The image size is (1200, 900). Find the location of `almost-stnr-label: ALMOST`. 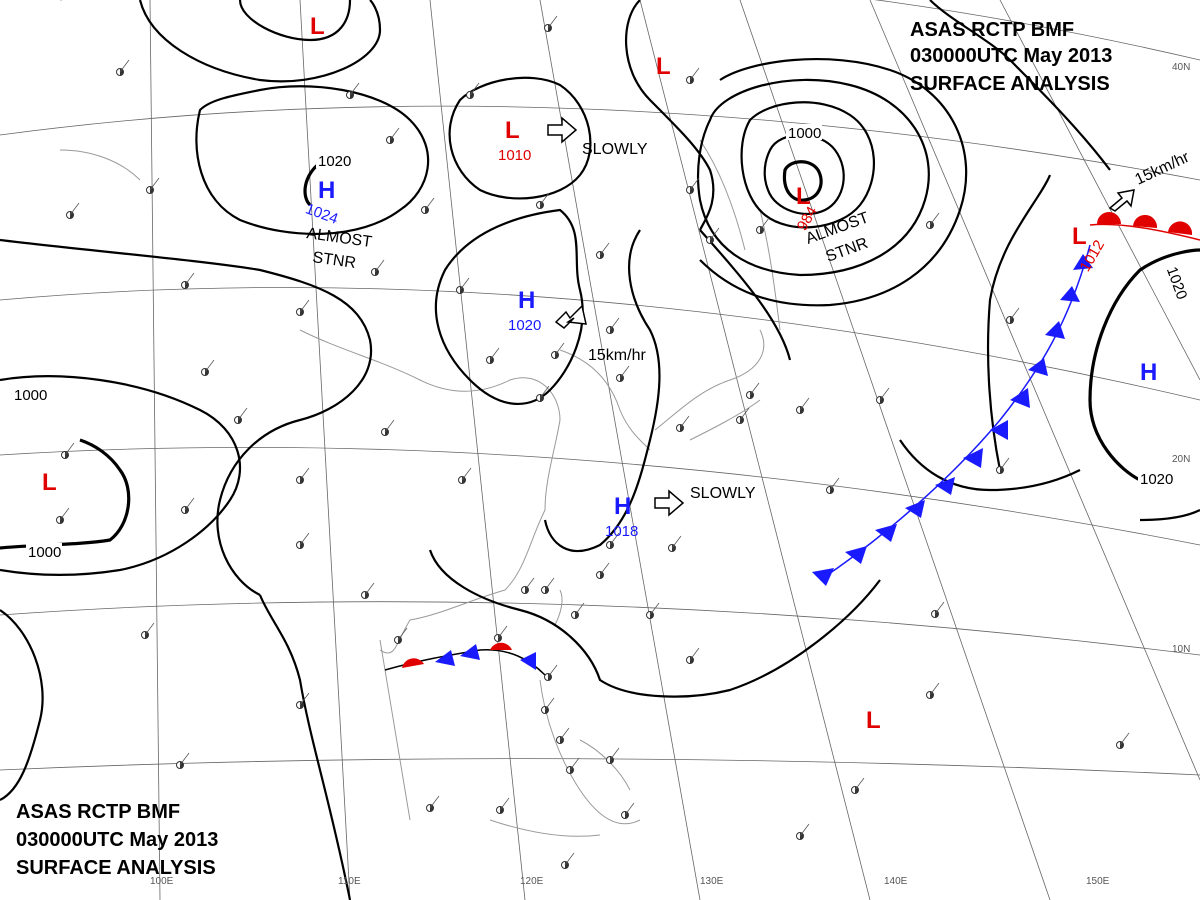

almost-stnr-label: ALMOST is located at coordinates (339, 238).